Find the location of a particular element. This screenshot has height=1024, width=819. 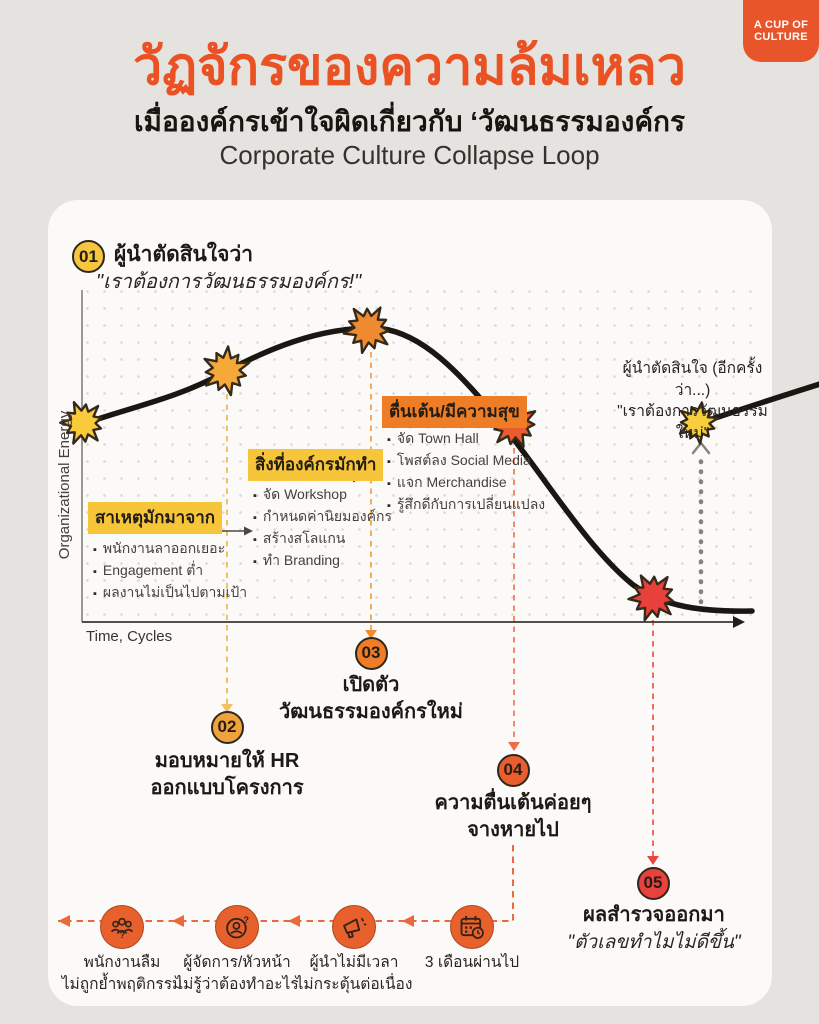

list-item: จัด Workshop is located at coordinates (322, 495).